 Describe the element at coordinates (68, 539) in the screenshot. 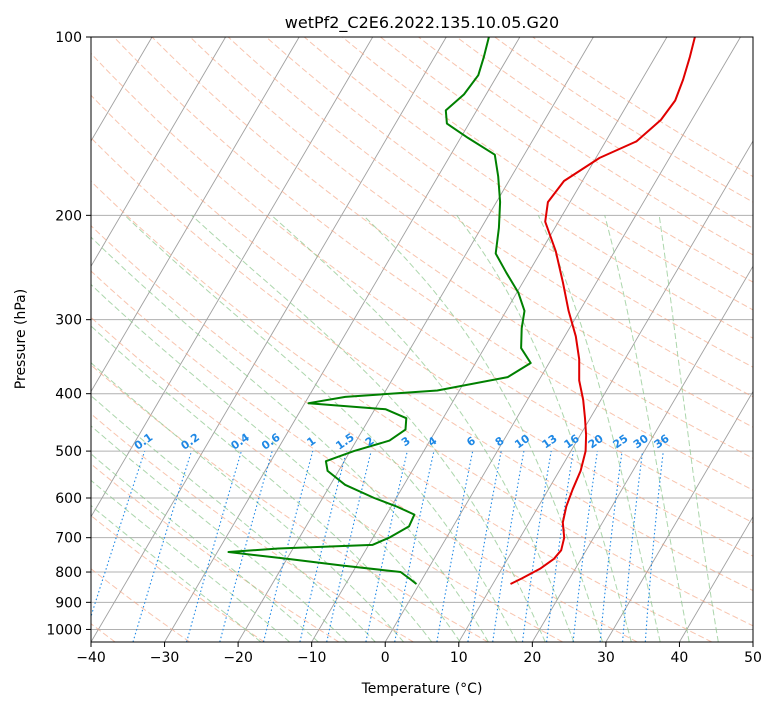

I see `y-tick-label: 700` at that location.